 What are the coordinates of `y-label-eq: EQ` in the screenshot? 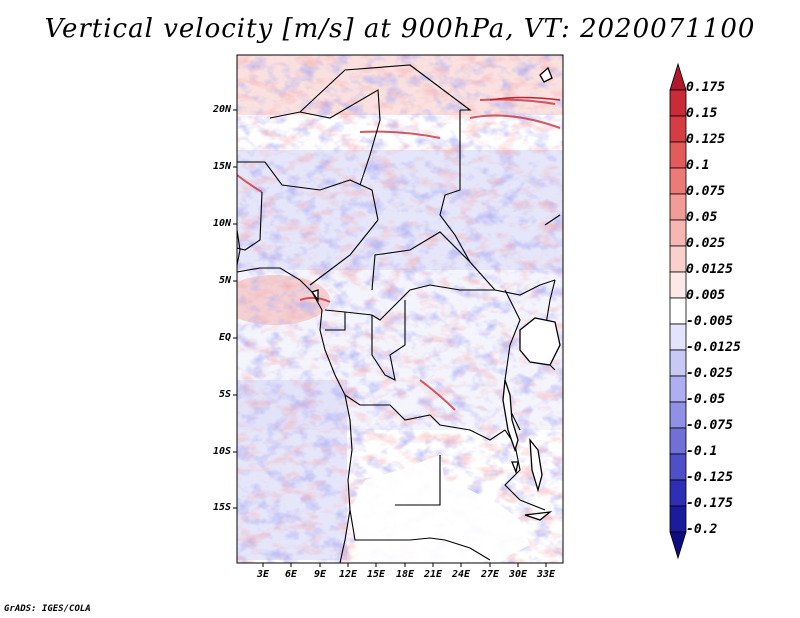 It's located at (224, 337).